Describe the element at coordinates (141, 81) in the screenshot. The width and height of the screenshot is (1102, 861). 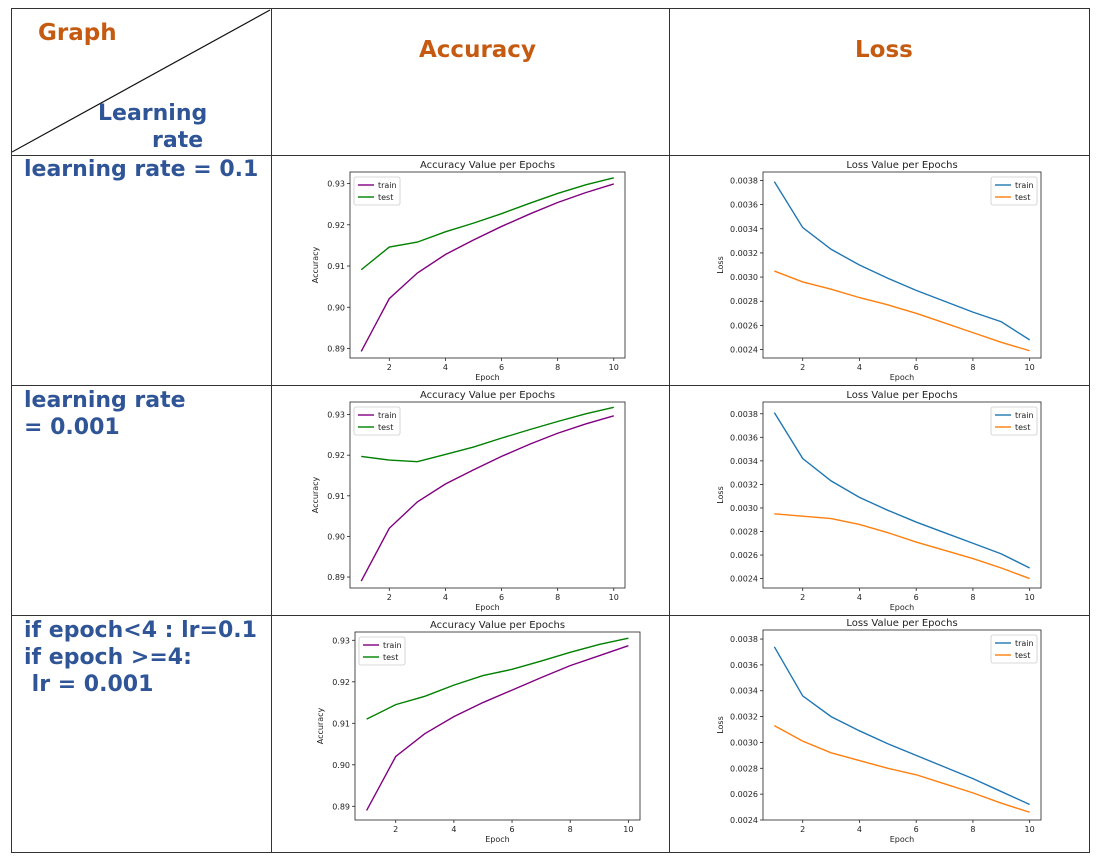
I see `header-diagonal` at that location.